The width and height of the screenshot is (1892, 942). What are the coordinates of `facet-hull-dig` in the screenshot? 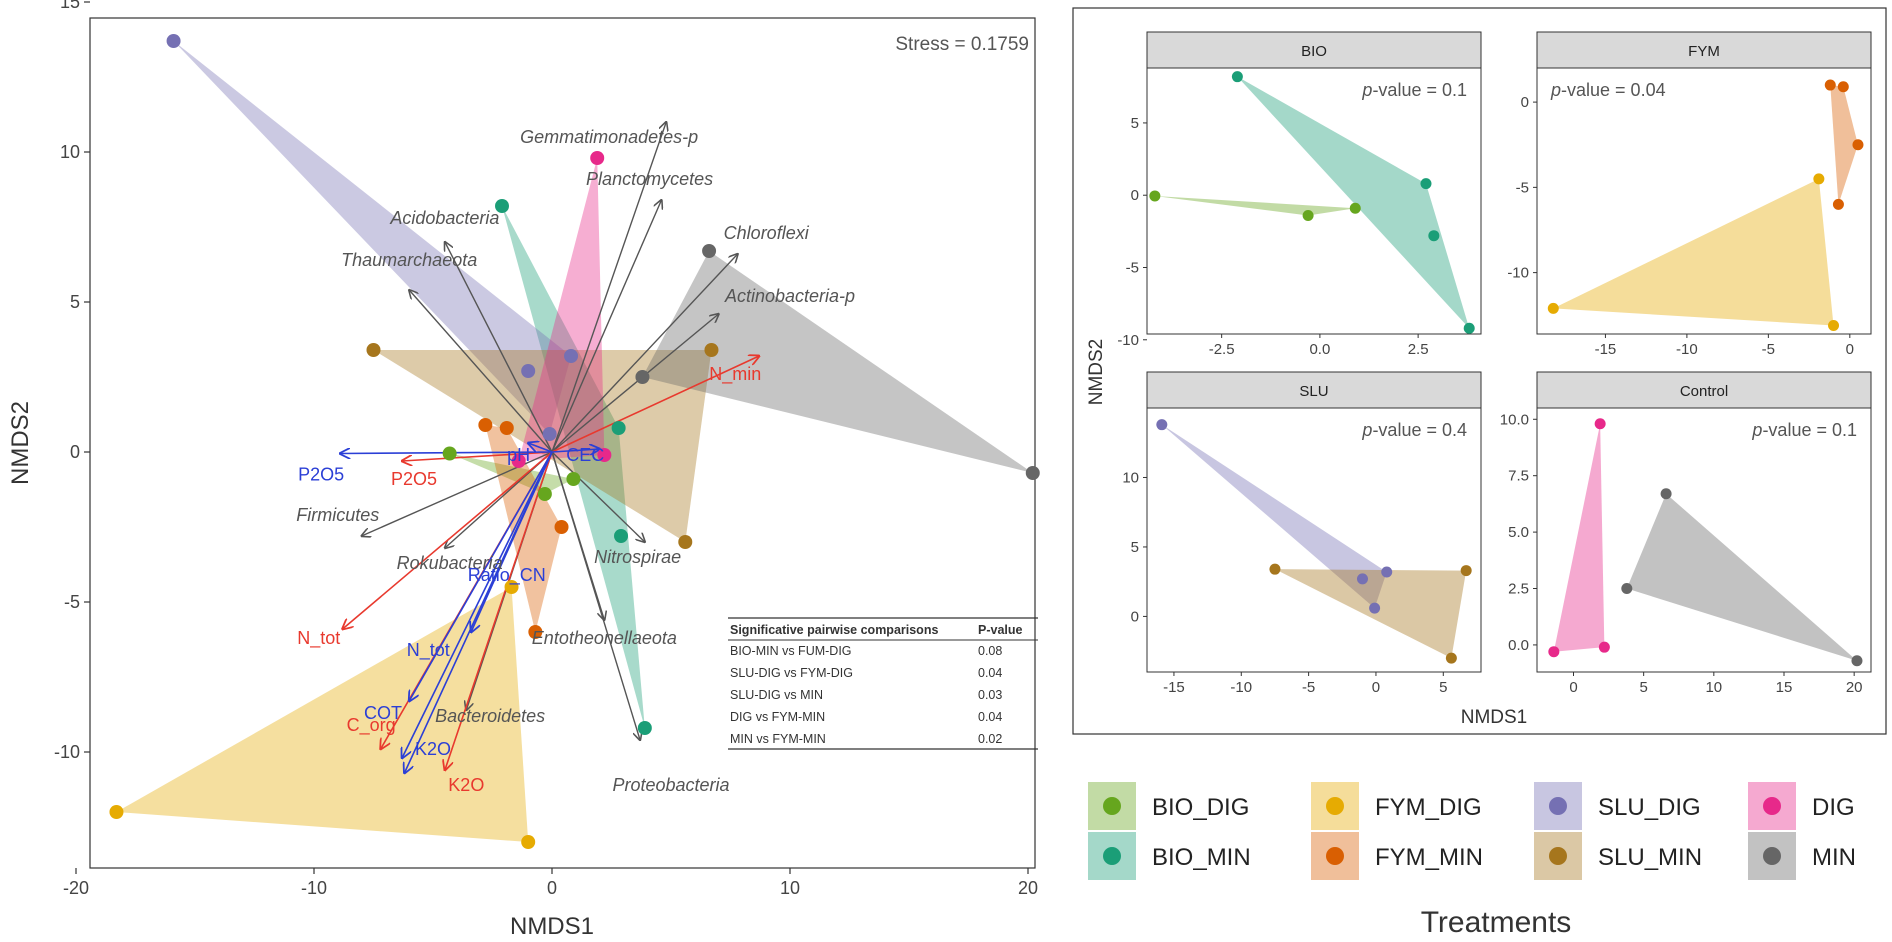 It's located at (1579, 537).